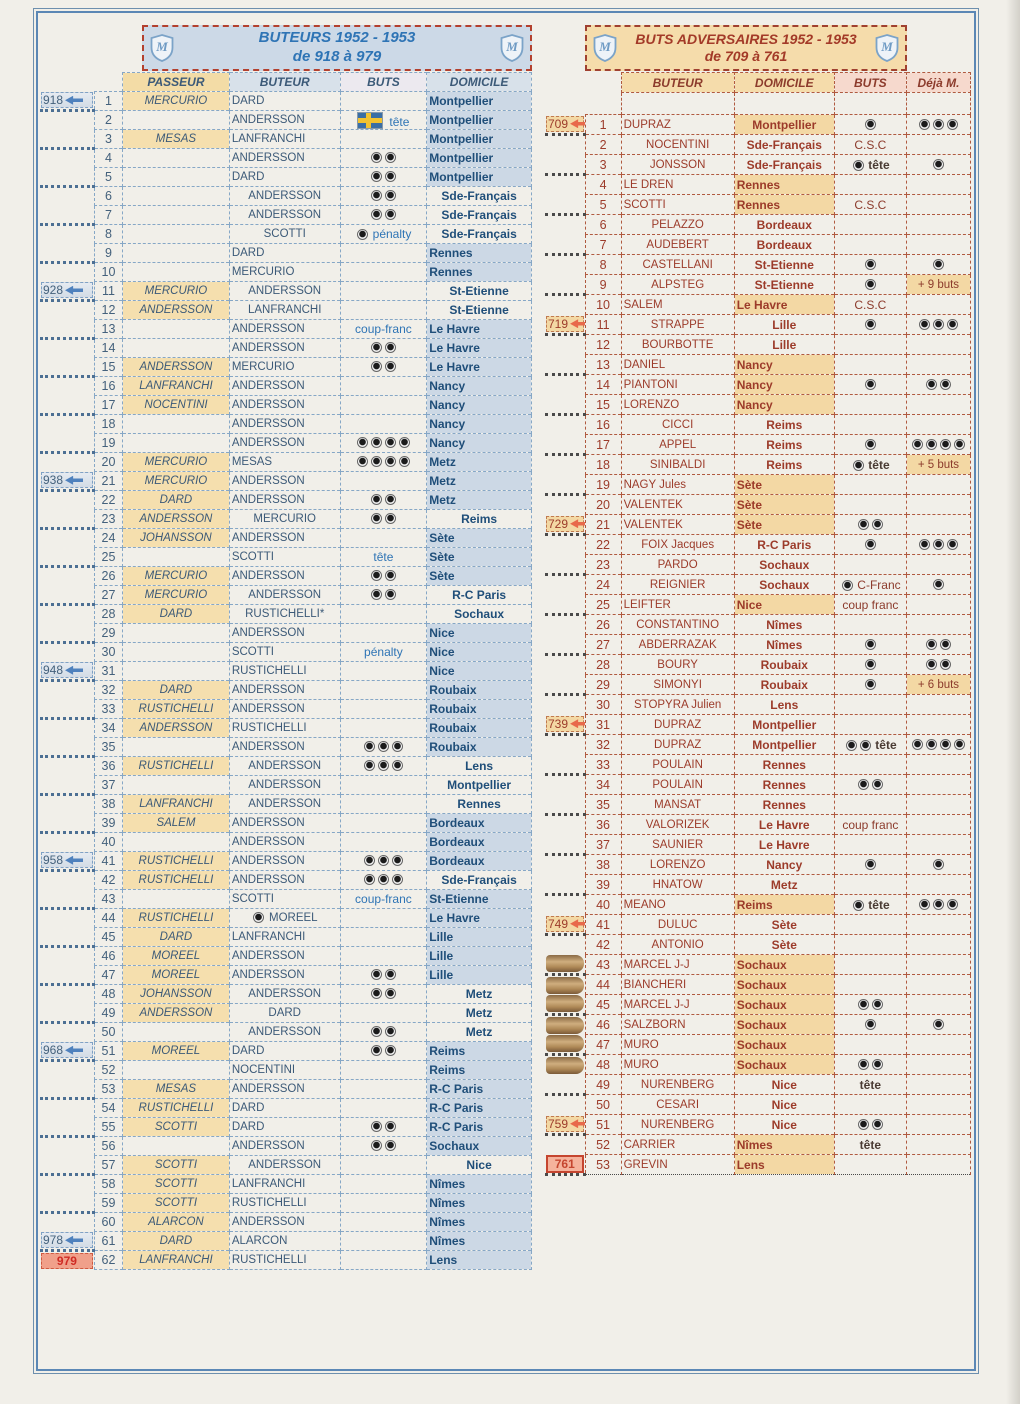  I want to click on passeur-cell: MESAS, so click(176, 1089).